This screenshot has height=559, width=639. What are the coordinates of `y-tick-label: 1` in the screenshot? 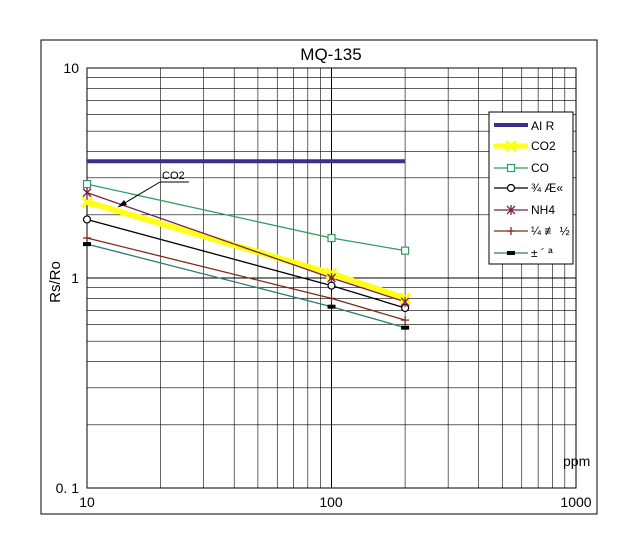 It's located at (75, 278).